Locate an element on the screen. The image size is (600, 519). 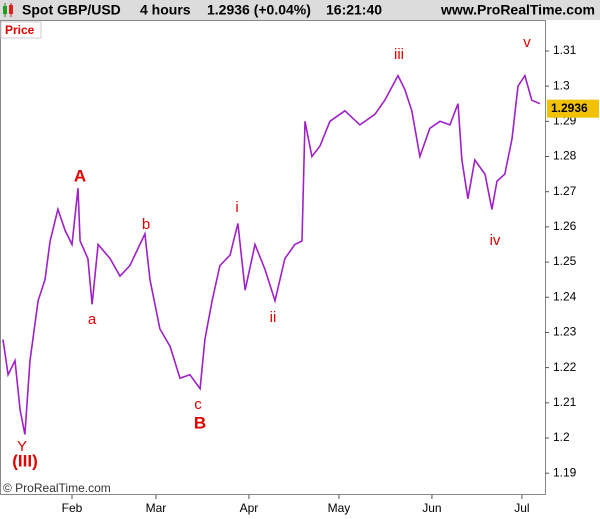
y-tick-label: 1.22 is located at coordinates (565, 367).